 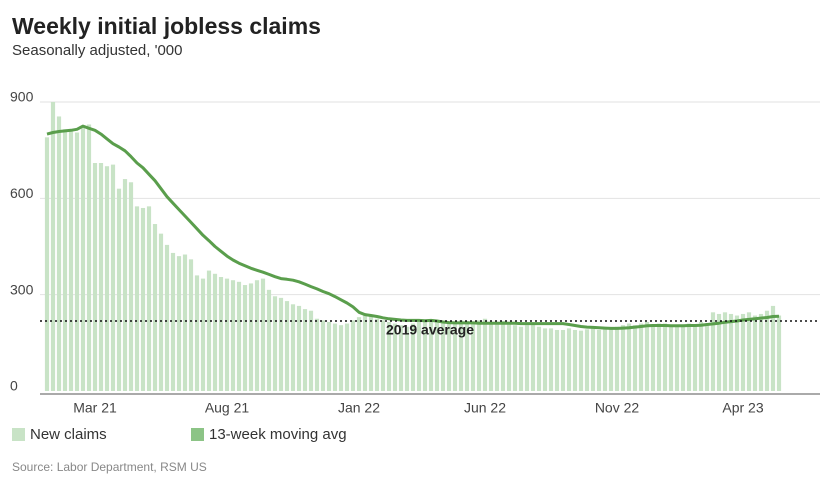 I want to click on x-tick-label: Jan 22, so click(x=359, y=408).